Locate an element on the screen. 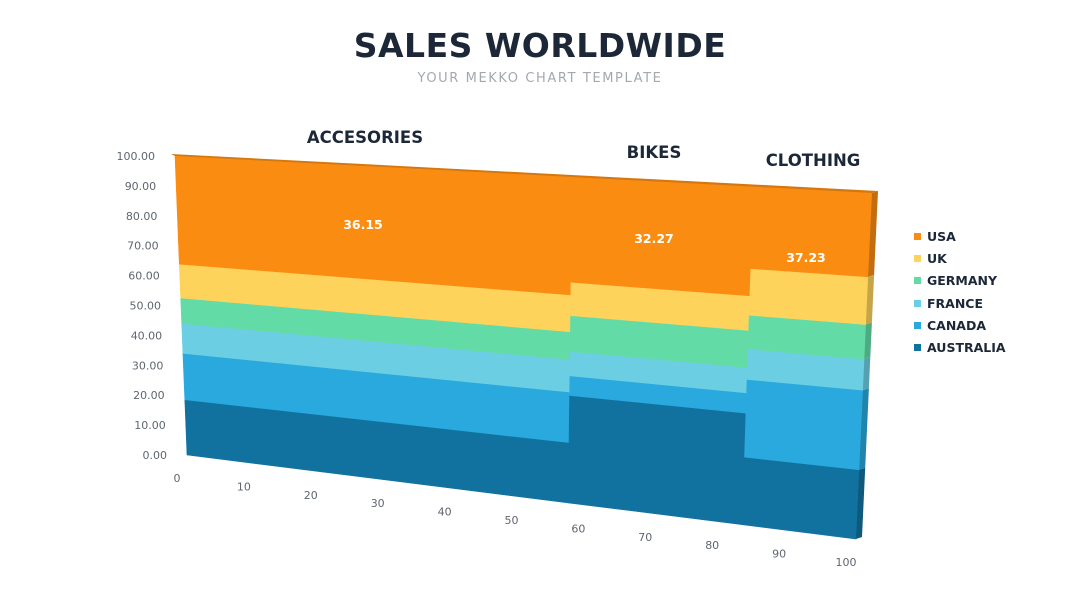 Image resolution: width=1080 pixels, height=608 pixels. mekko-side-uk is located at coordinates (870, 299).